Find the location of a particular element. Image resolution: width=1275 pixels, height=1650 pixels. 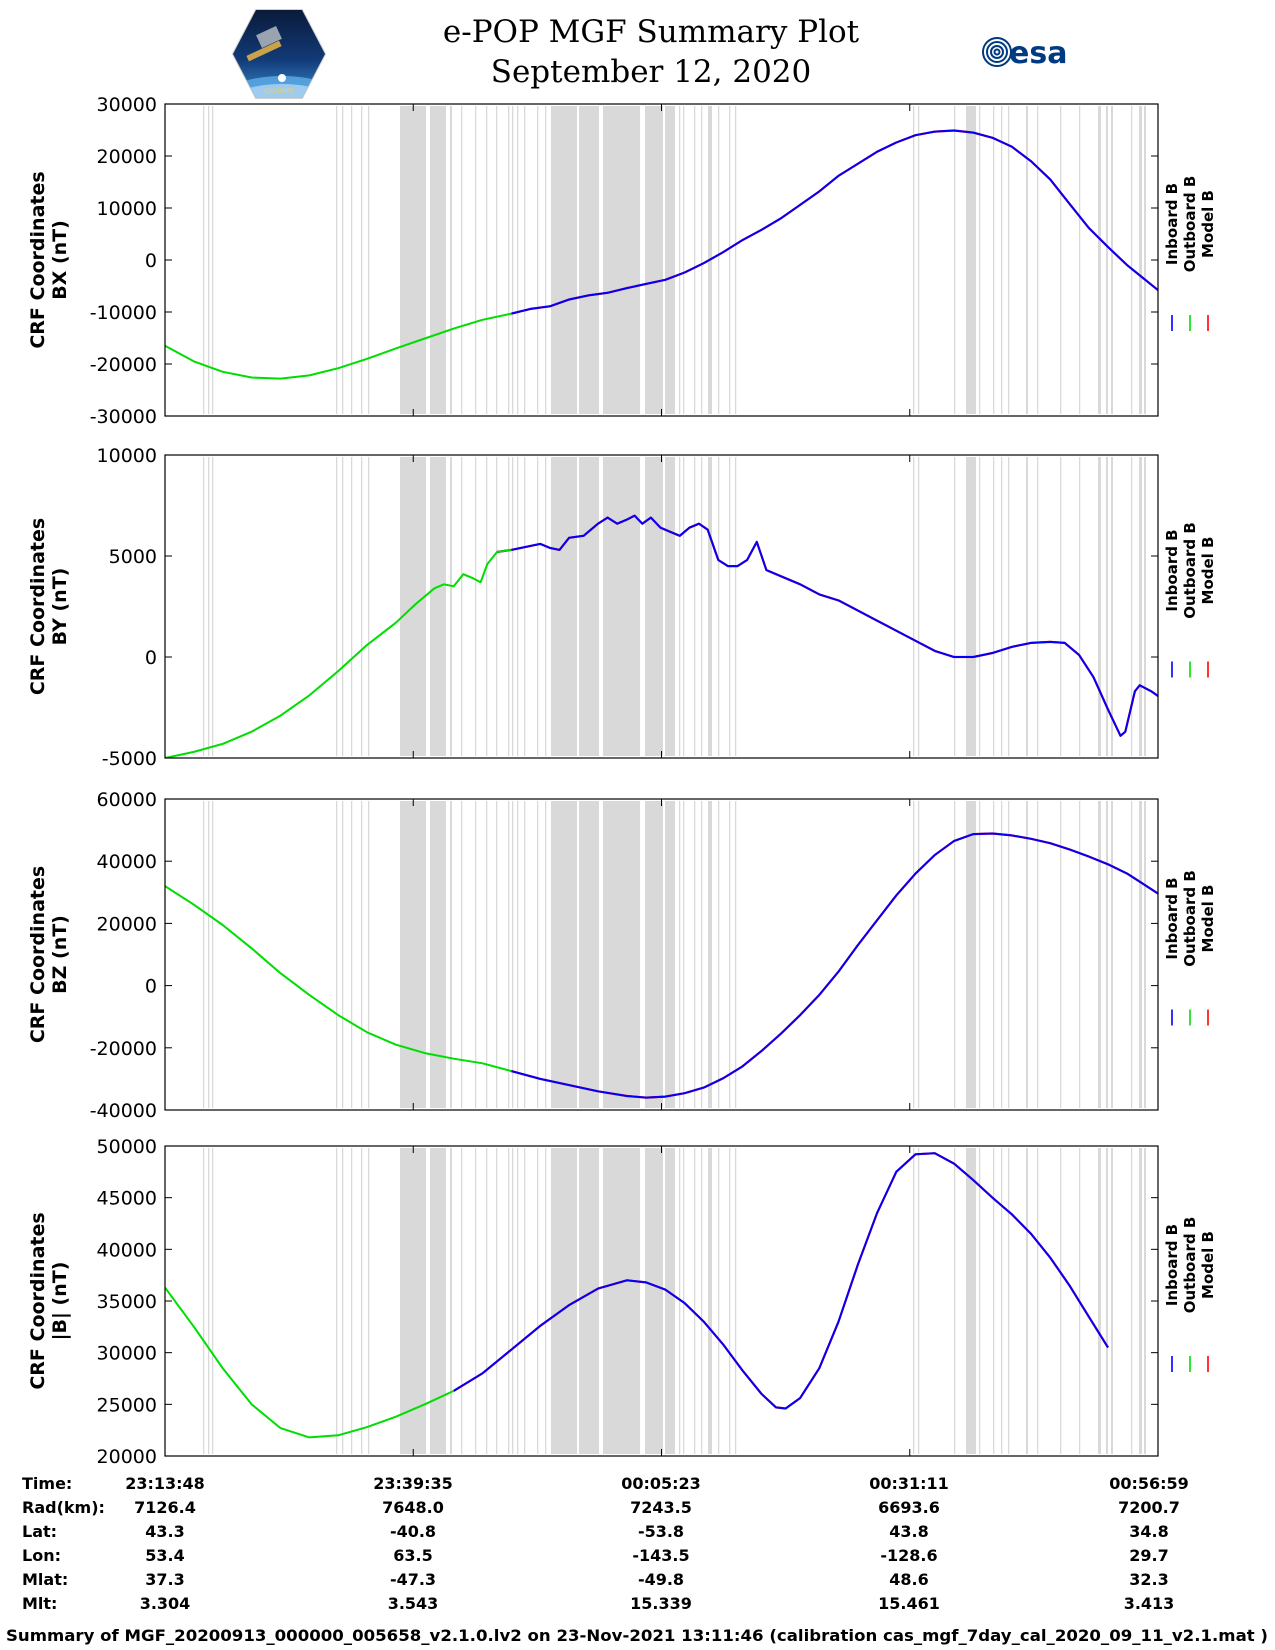

table-column: 00:31:11 6693.6 43.8 -128.6 48.6 15.461 is located at coordinates (909, 1543).